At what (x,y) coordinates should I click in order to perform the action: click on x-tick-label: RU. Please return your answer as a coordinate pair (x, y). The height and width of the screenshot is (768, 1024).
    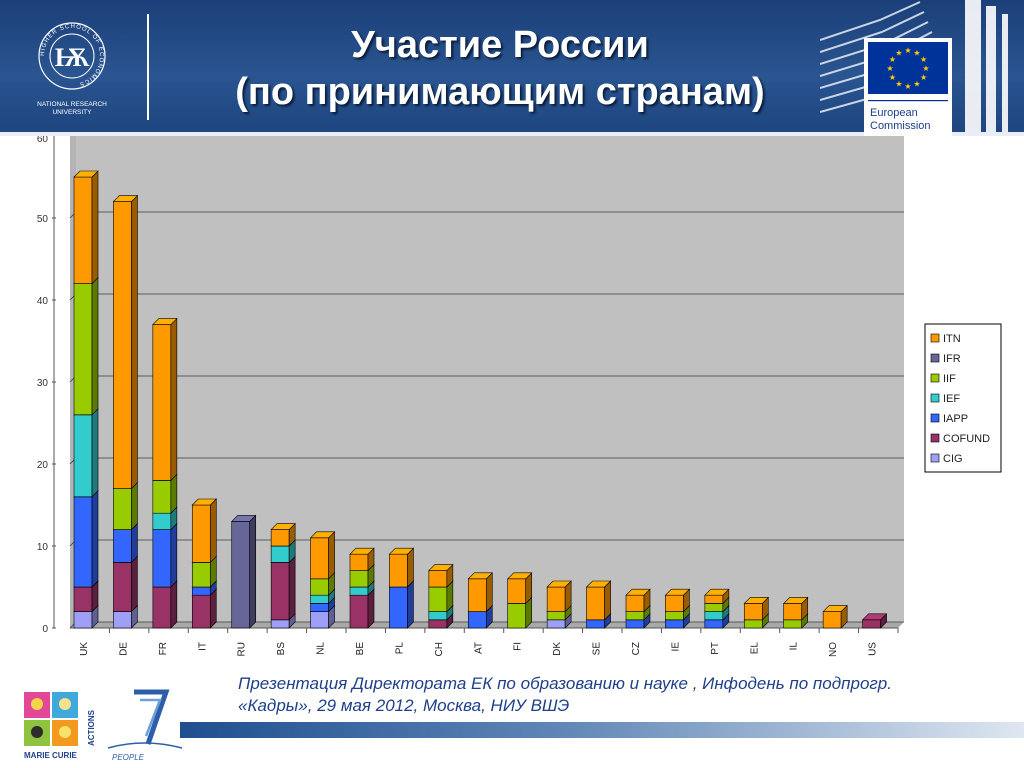
    Looking at the image, I should click on (242, 649).